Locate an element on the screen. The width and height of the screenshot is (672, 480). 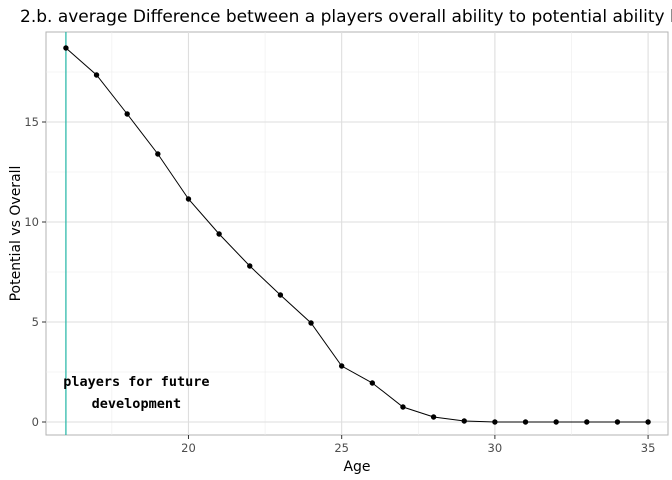
x-tick-label: 35 is located at coordinates (648, 448).